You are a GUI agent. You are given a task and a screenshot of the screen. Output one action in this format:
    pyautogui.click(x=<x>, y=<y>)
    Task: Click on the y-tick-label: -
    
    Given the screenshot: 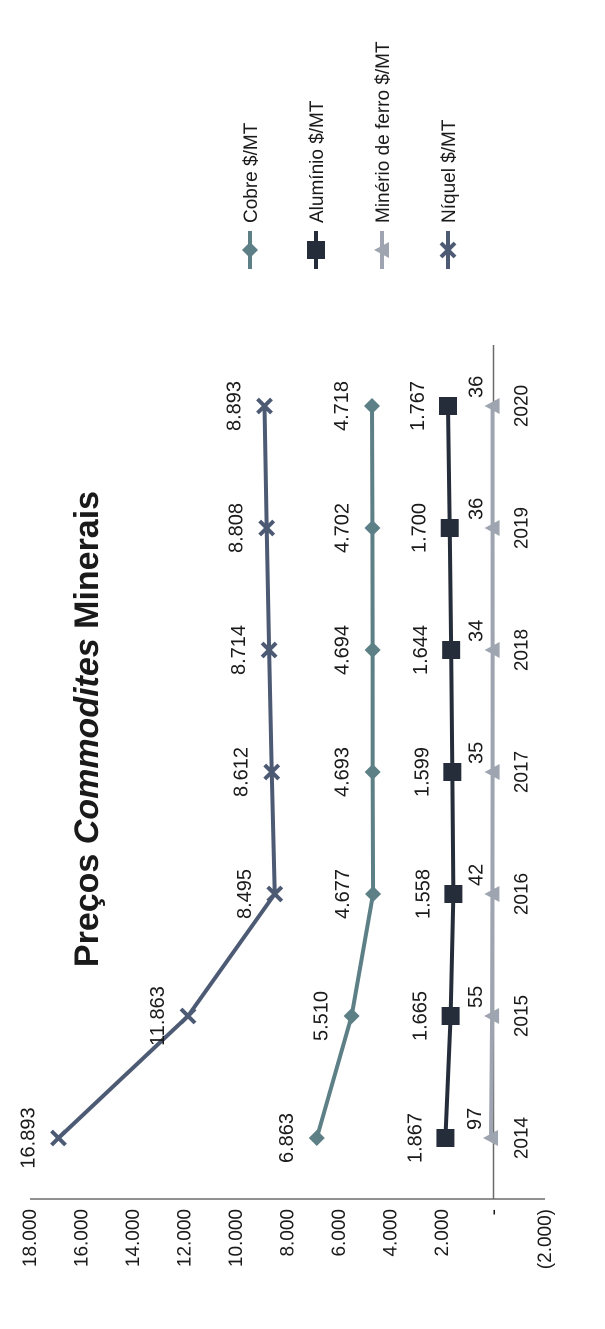 What is the action you would take?
    pyautogui.click(x=494, y=1212)
    